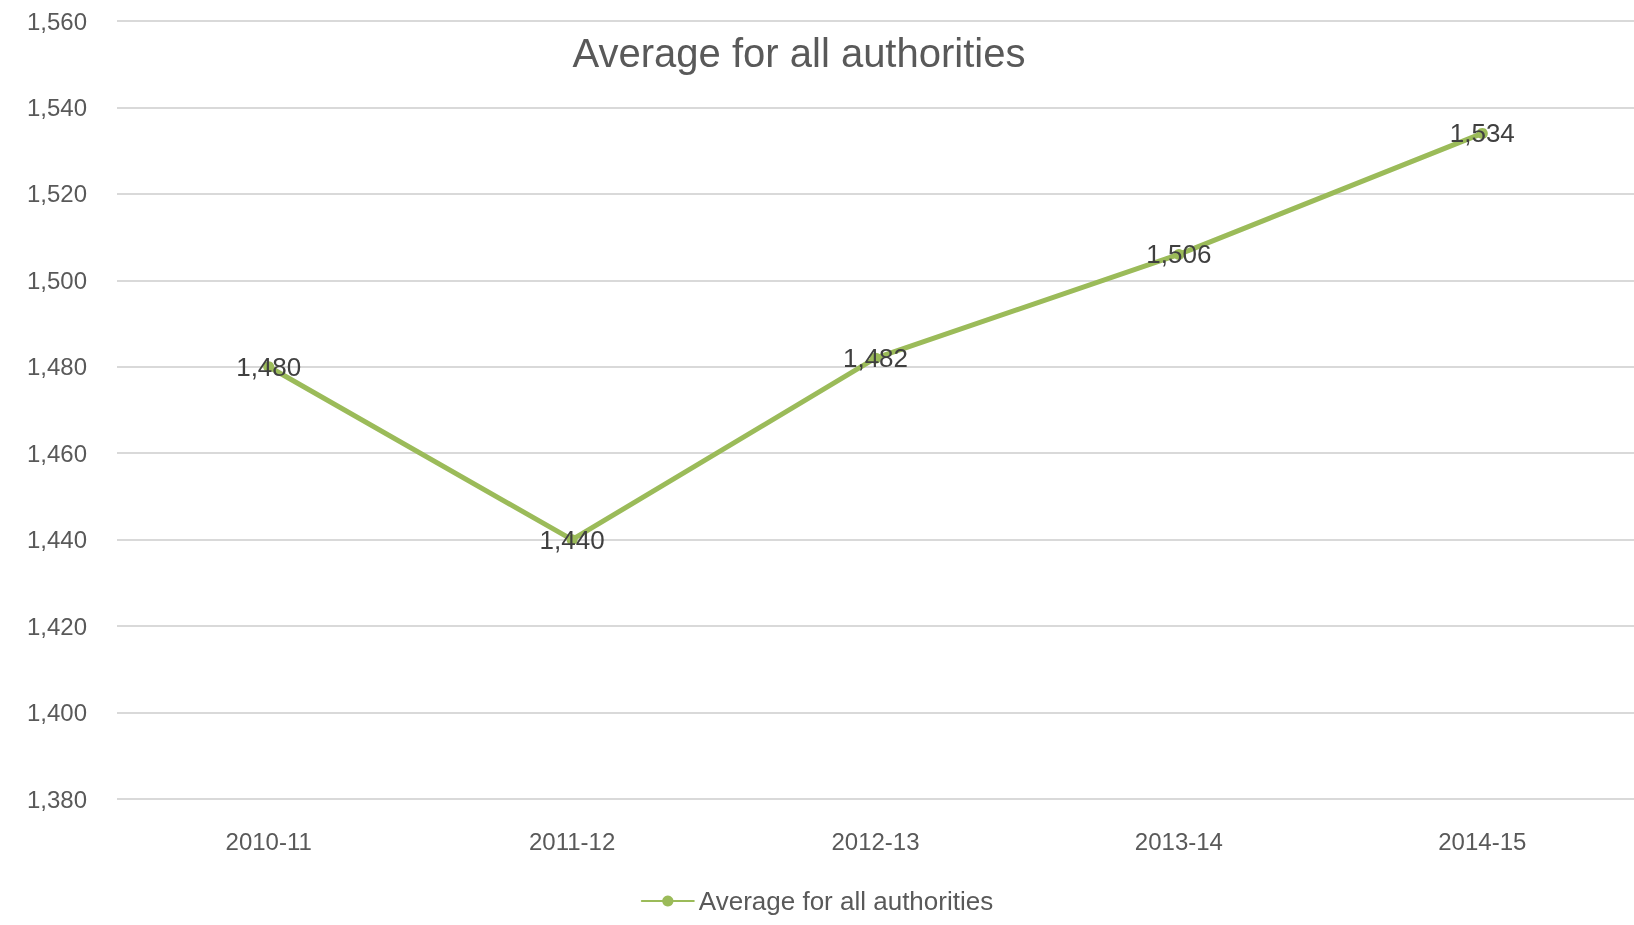  I want to click on chart-title: Average for all authorities, so click(799, 53).